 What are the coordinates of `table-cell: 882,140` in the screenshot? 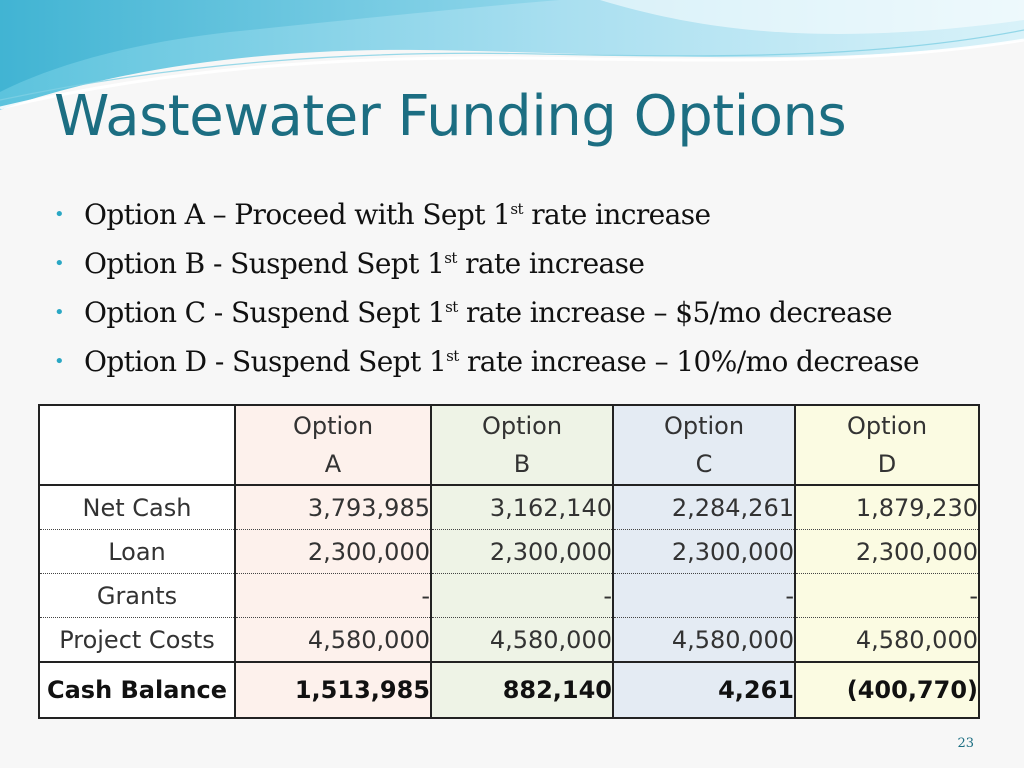 It's located at (522, 690).